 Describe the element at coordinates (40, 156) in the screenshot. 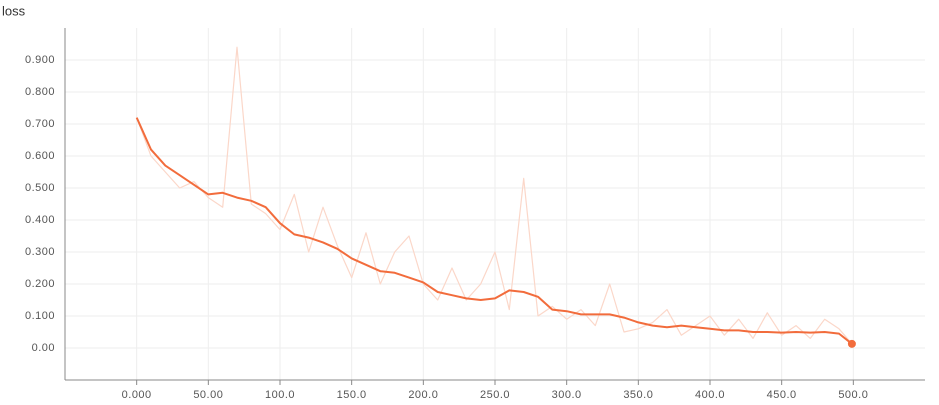

I see `y-tick-label: 0.600` at that location.